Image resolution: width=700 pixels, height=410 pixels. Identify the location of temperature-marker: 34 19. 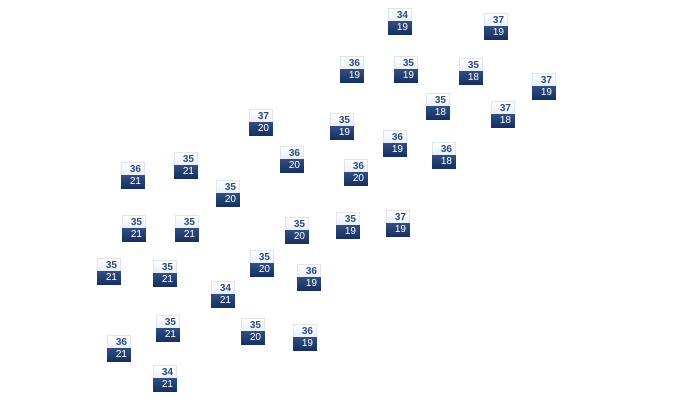
(400, 22).